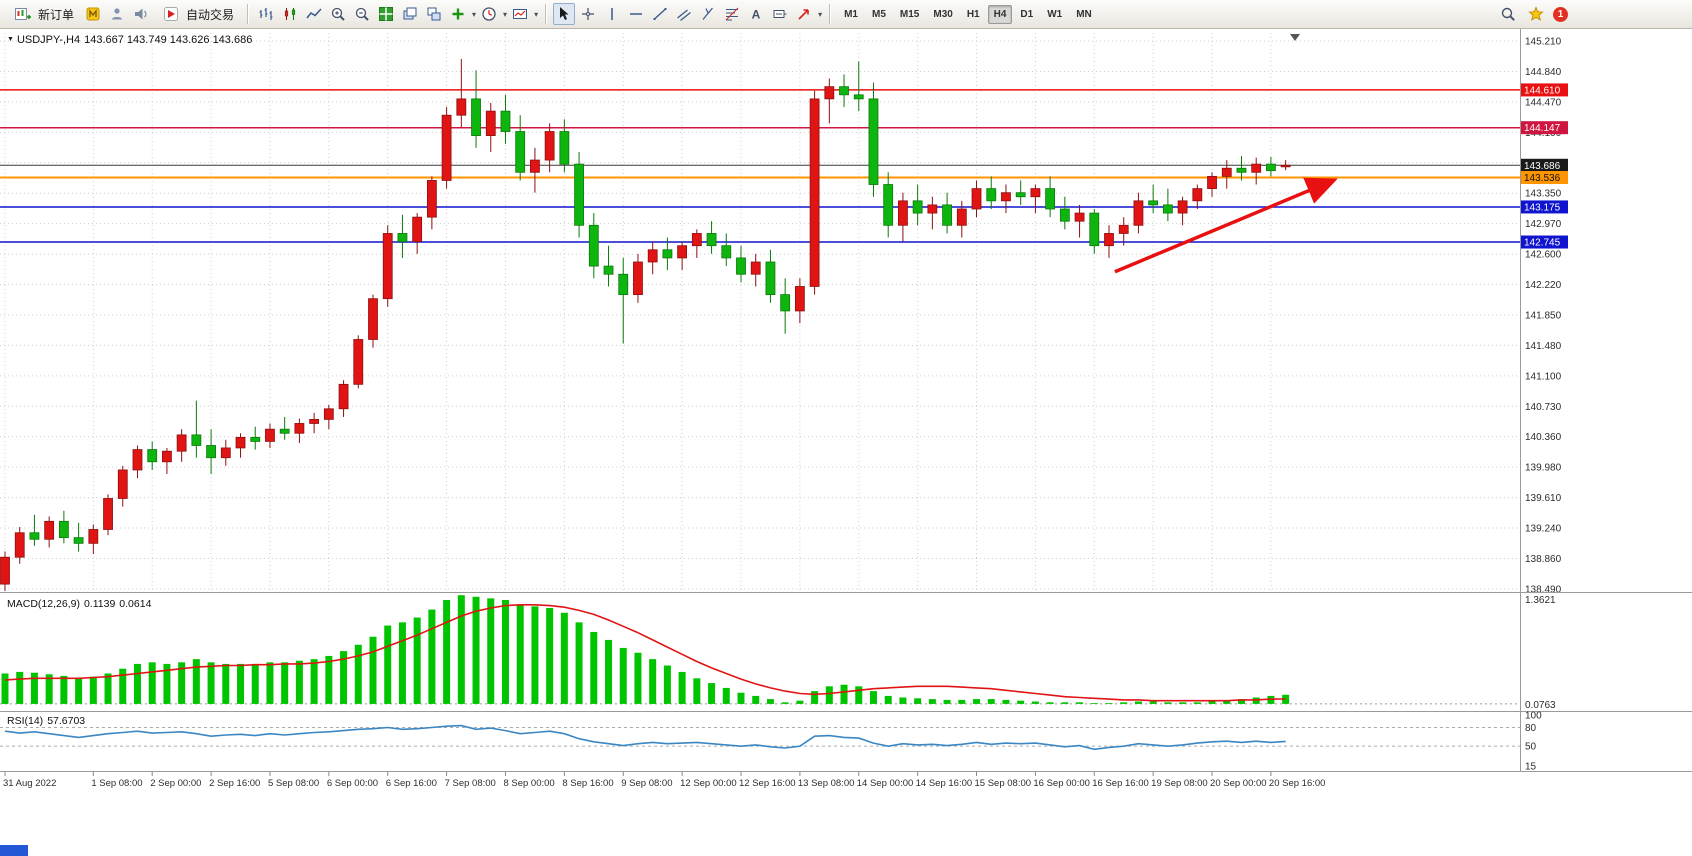 The width and height of the screenshot is (1692, 856). I want to click on indicators-icon, so click(458, 14).